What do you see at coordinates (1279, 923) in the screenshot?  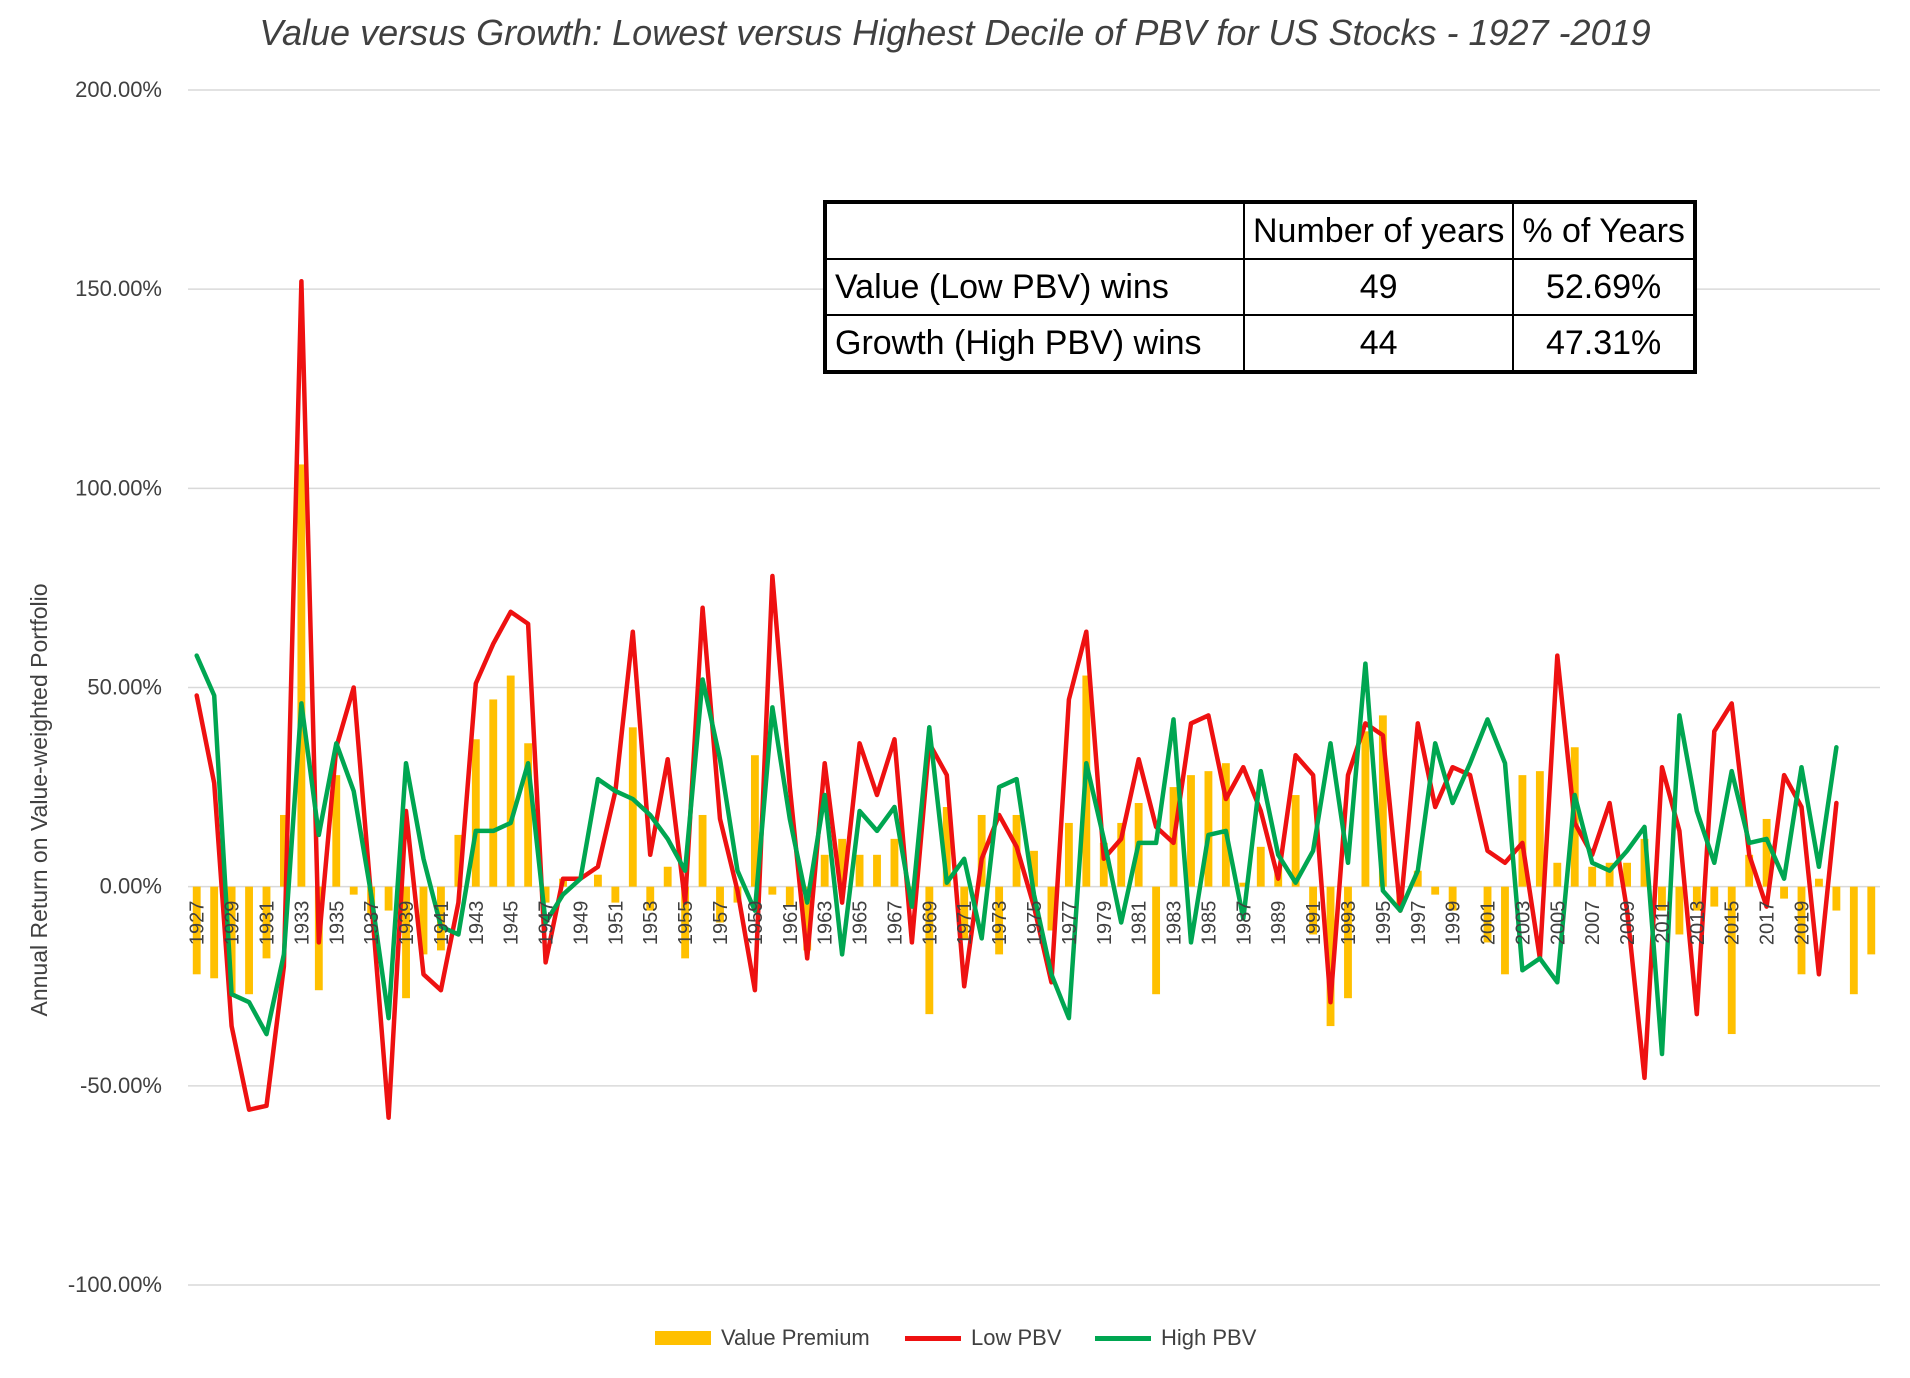 I see `x-tick-label: 1989` at bounding box center [1279, 923].